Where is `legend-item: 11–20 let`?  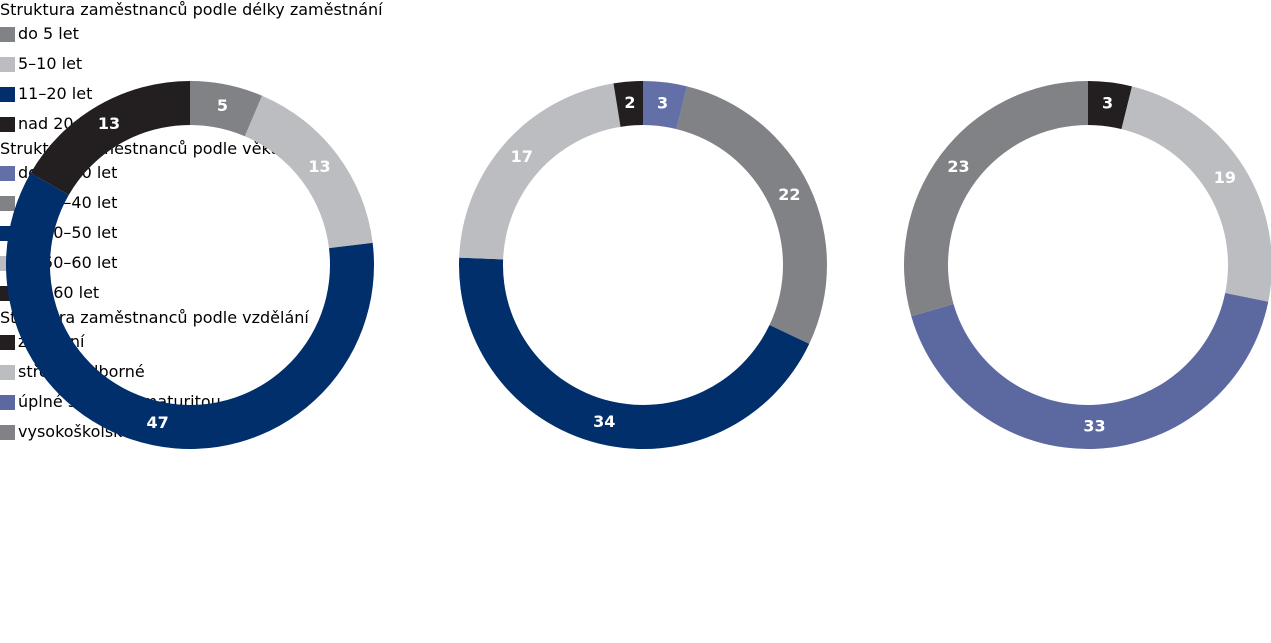
legend-item: 11–20 let is located at coordinates (635, 94).